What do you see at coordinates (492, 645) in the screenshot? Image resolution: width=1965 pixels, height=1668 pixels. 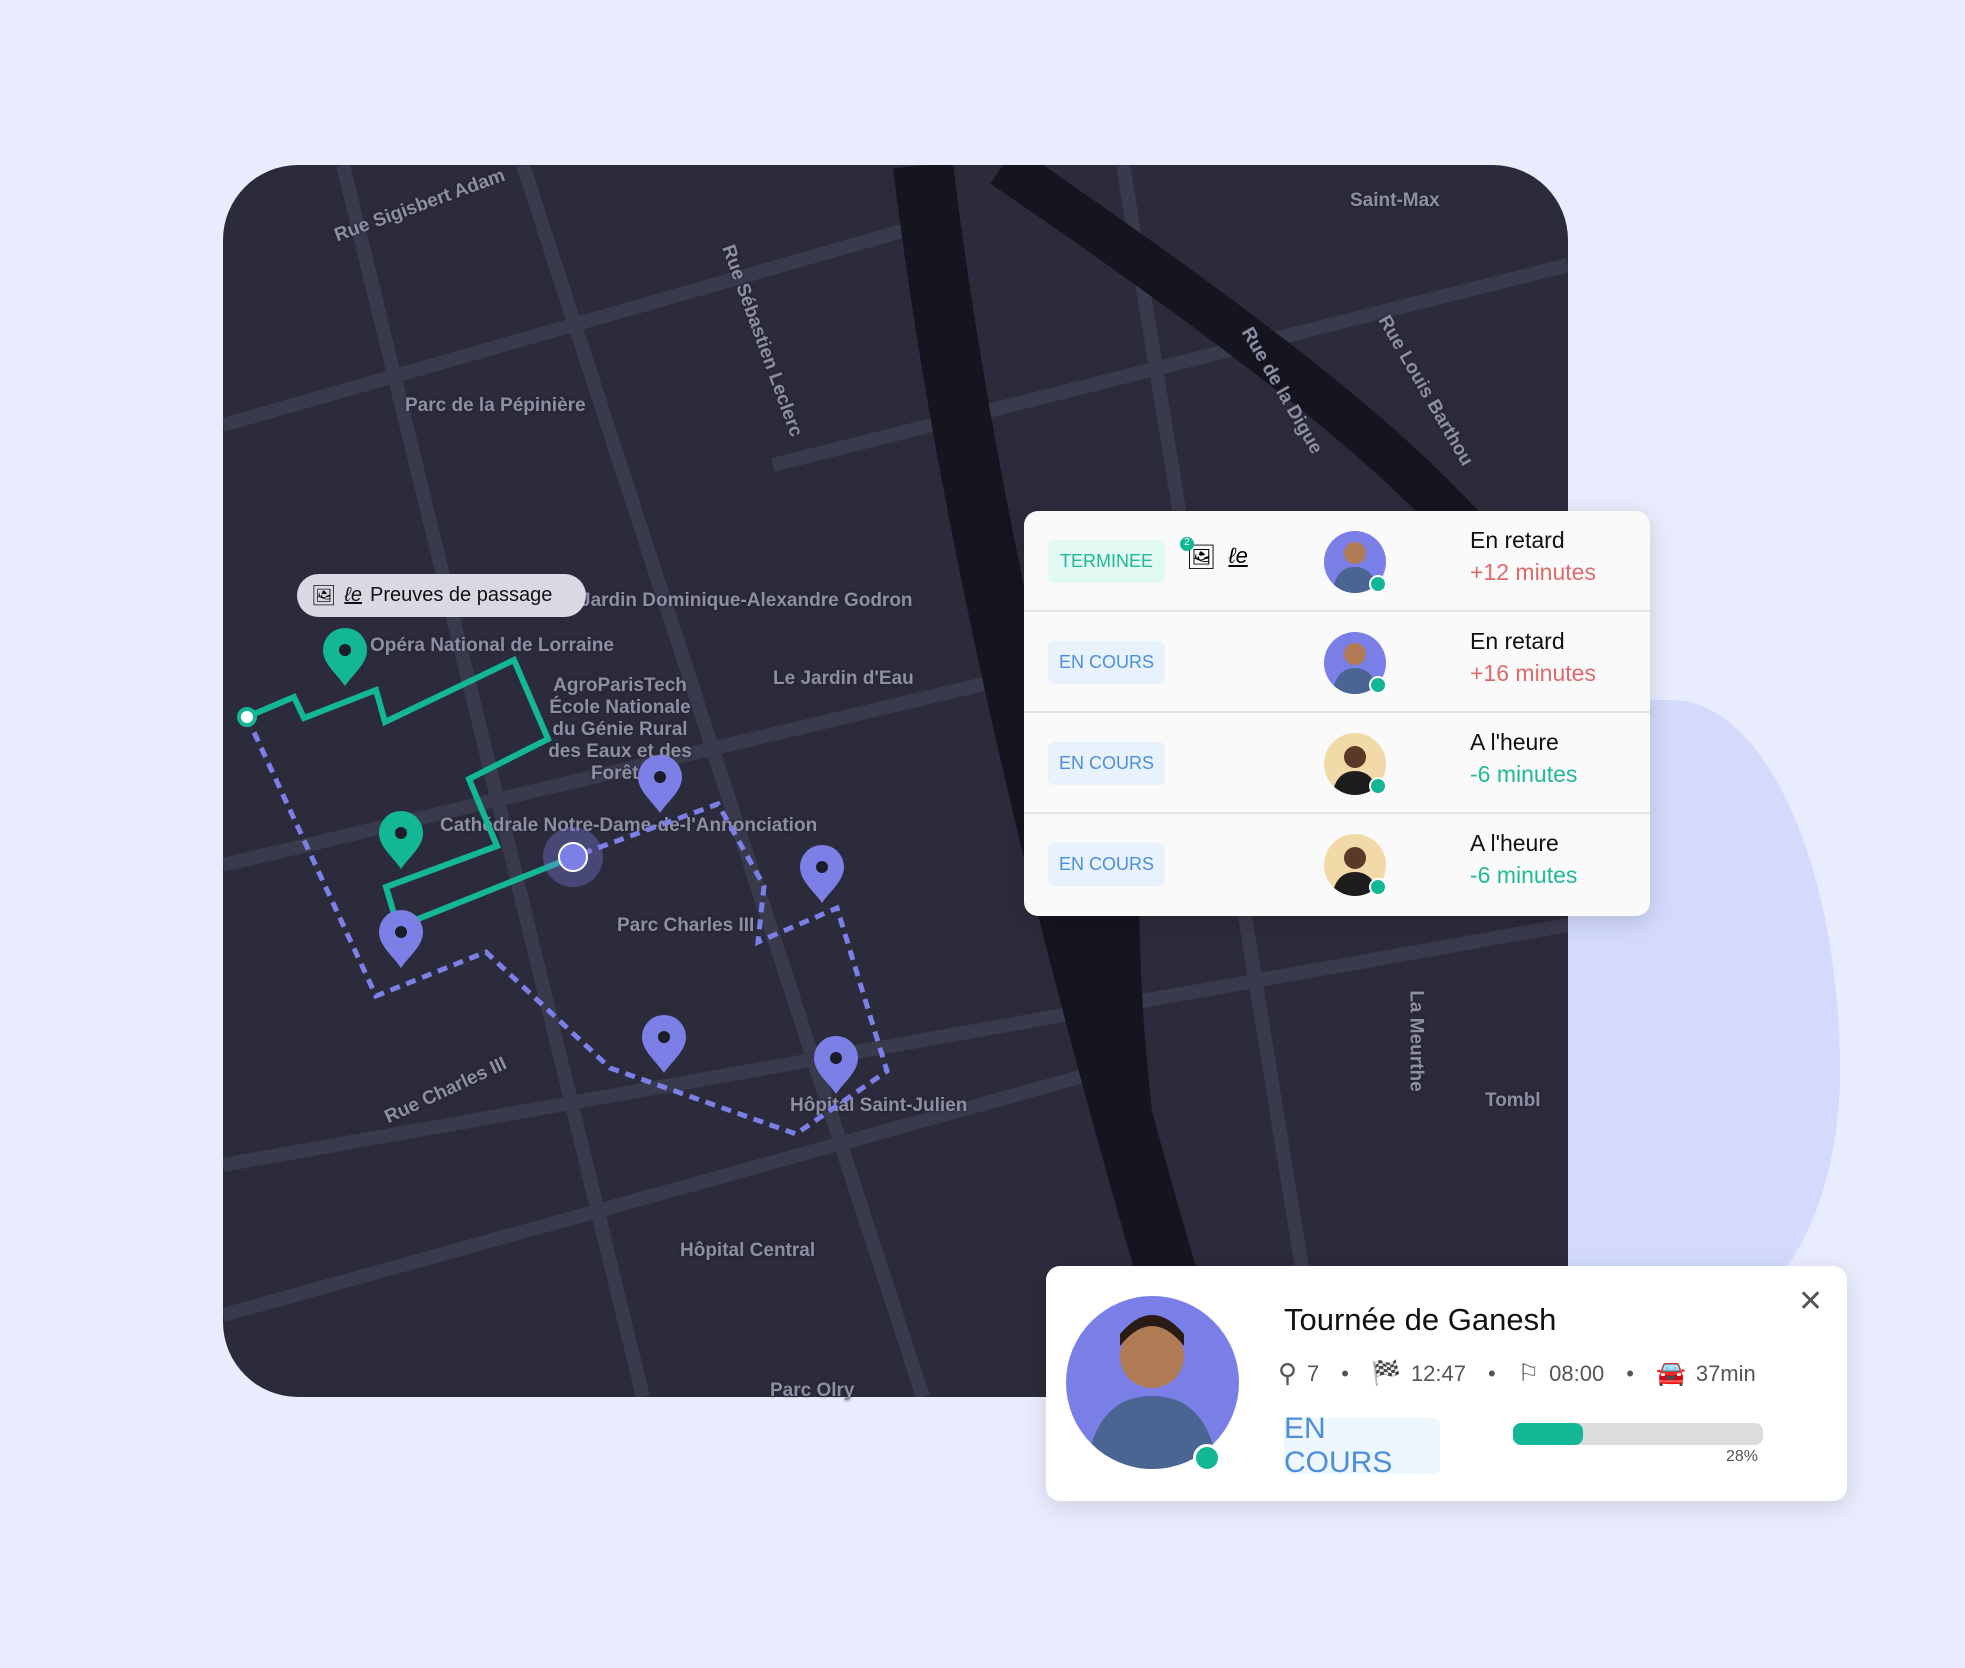 I see `map-label: Opéra National de Lorraine` at bounding box center [492, 645].